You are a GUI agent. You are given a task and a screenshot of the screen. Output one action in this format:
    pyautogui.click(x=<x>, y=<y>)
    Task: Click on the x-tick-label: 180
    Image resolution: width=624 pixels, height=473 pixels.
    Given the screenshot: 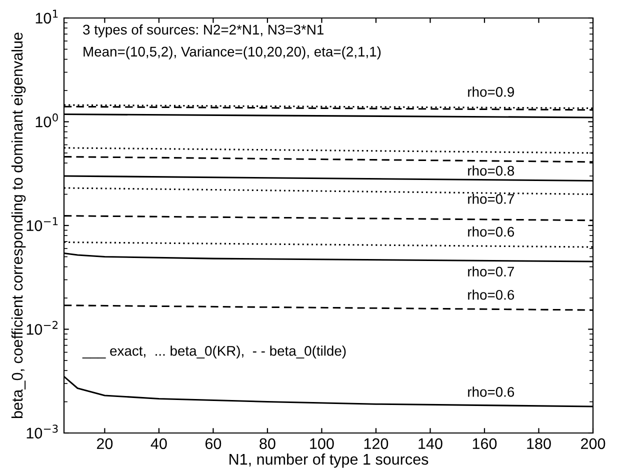 What is the action you would take?
    pyautogui.click(x=539, y=444)
    